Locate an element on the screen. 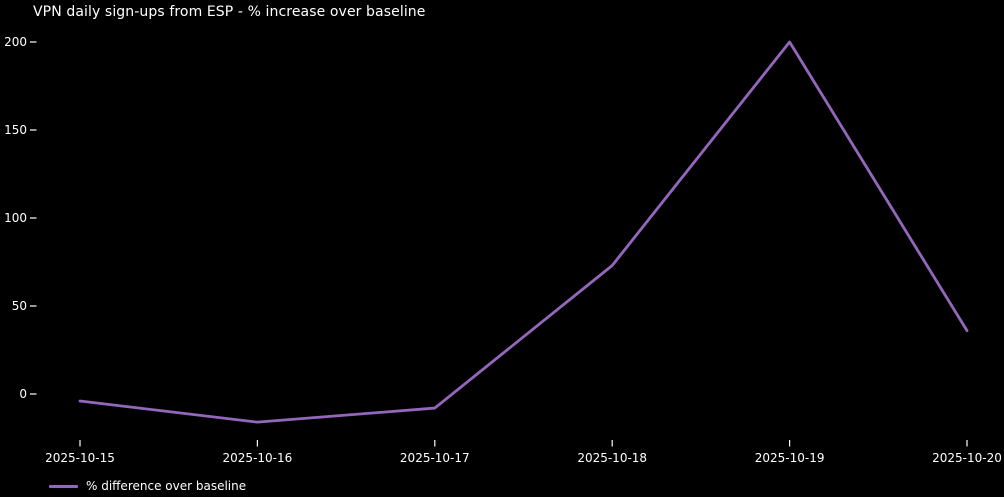 The image size is (1004, 497). x-tick-label: 2025-10-19 is located at coordinates (790, 458).